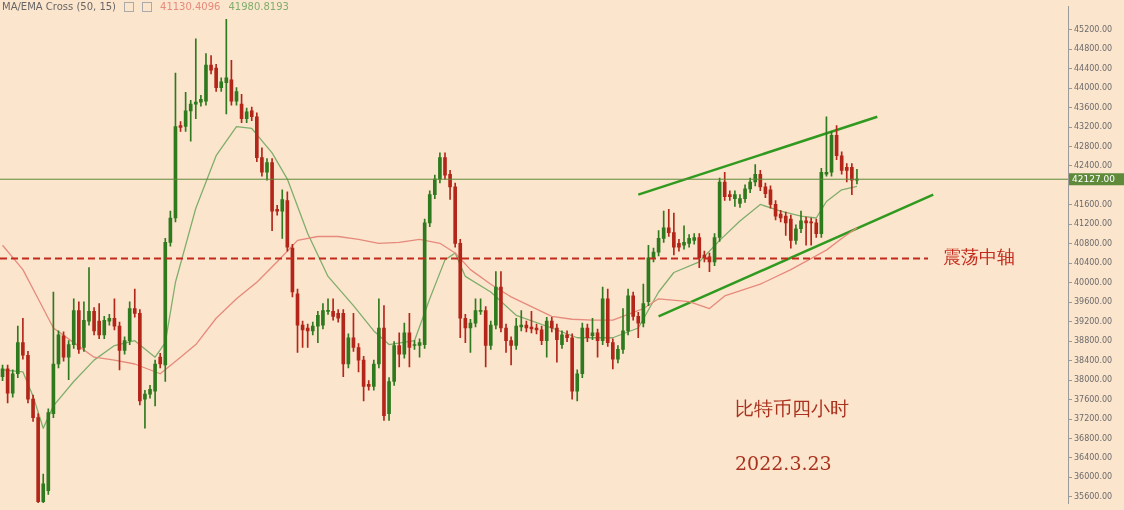 The image size is (1124, 510). What do you see at coordinates (1093, 477) in the screenshot?
I see `y-tick-label: 36000.00` at bounding box center [1093, 477].